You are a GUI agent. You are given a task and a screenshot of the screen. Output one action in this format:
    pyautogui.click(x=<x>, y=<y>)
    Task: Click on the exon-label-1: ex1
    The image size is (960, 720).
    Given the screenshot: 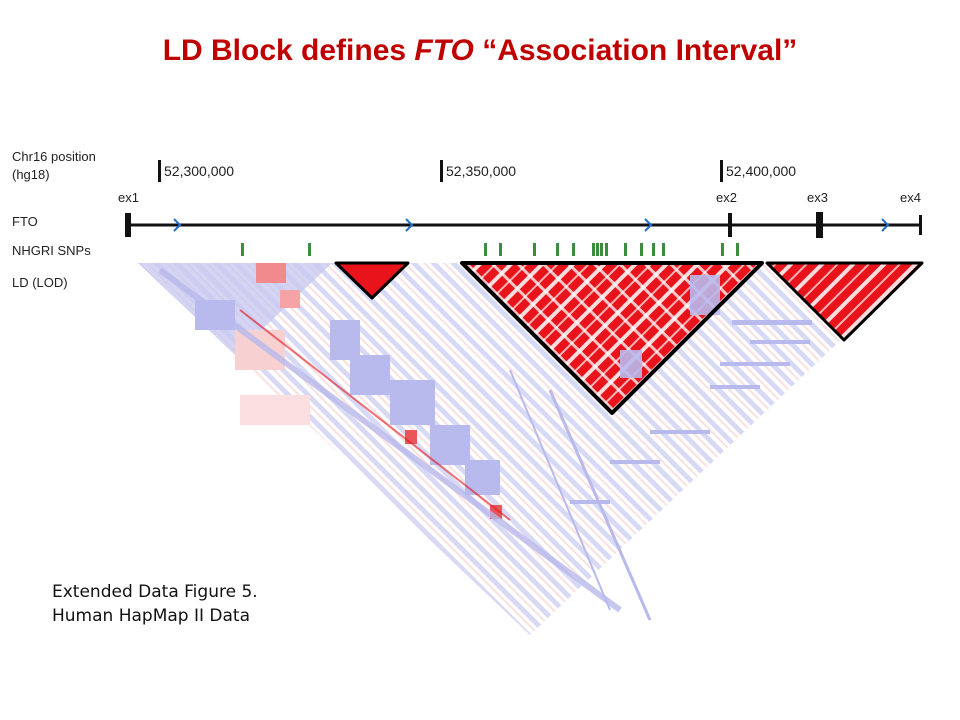 What is the action you would take?
    pyautogui.click(x=128, y=197)
    